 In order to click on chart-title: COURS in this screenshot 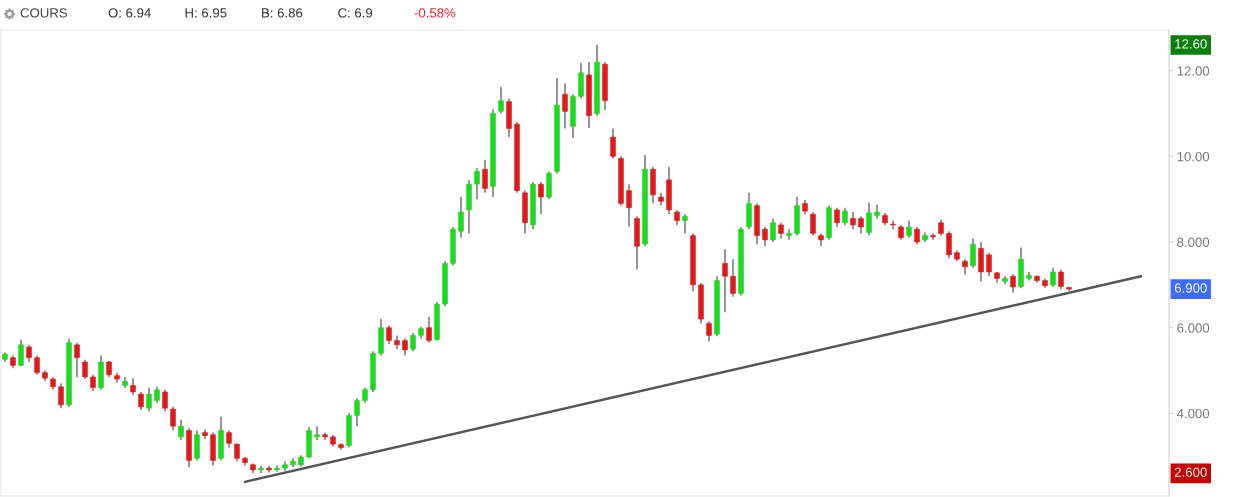, I will do `click(44, 13)`.